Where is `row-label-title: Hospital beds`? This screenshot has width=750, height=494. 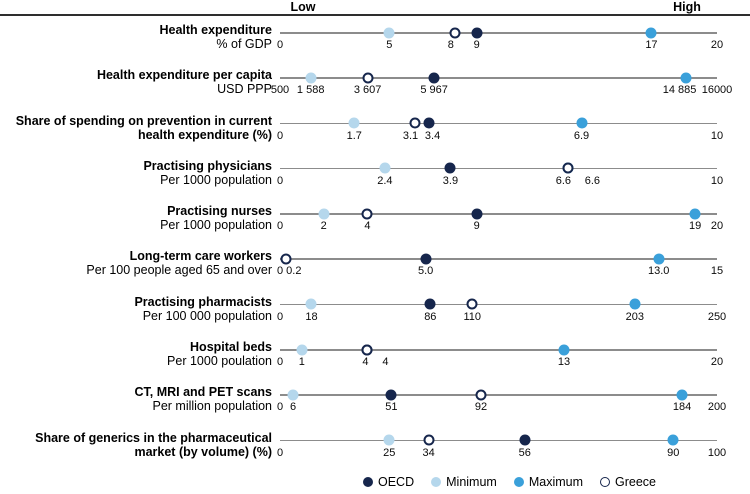 row-label-title: Hospital beds is located at coordinates (231, 347).